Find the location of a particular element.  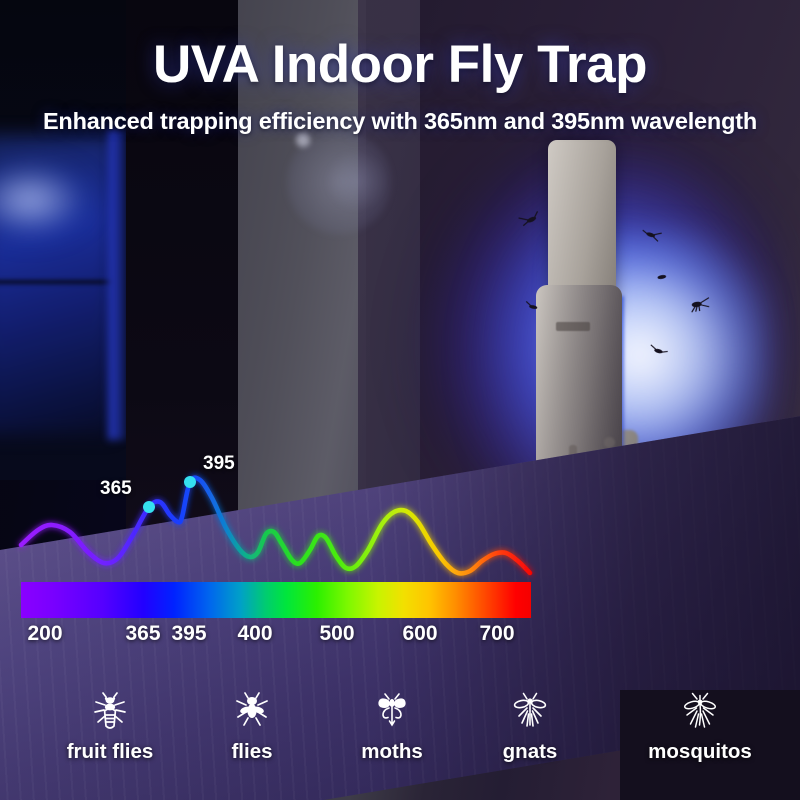

insect-label: mosquitos is located at coordinates (700, 751).